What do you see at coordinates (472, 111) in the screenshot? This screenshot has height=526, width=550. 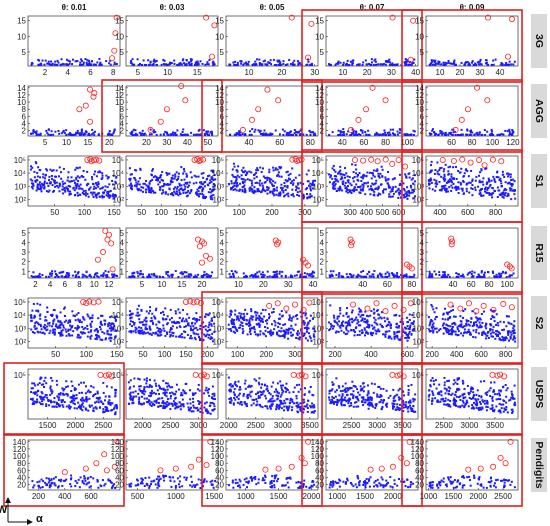 I see `axes-frame` at bounding box center [472, 111].